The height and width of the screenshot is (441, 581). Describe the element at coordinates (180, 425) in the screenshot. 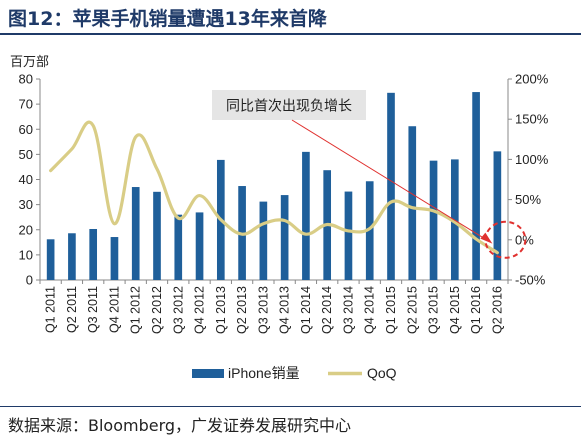

I see `source-note: 数据来源：Bloomberg，广发证券发展研究中心` at that location.